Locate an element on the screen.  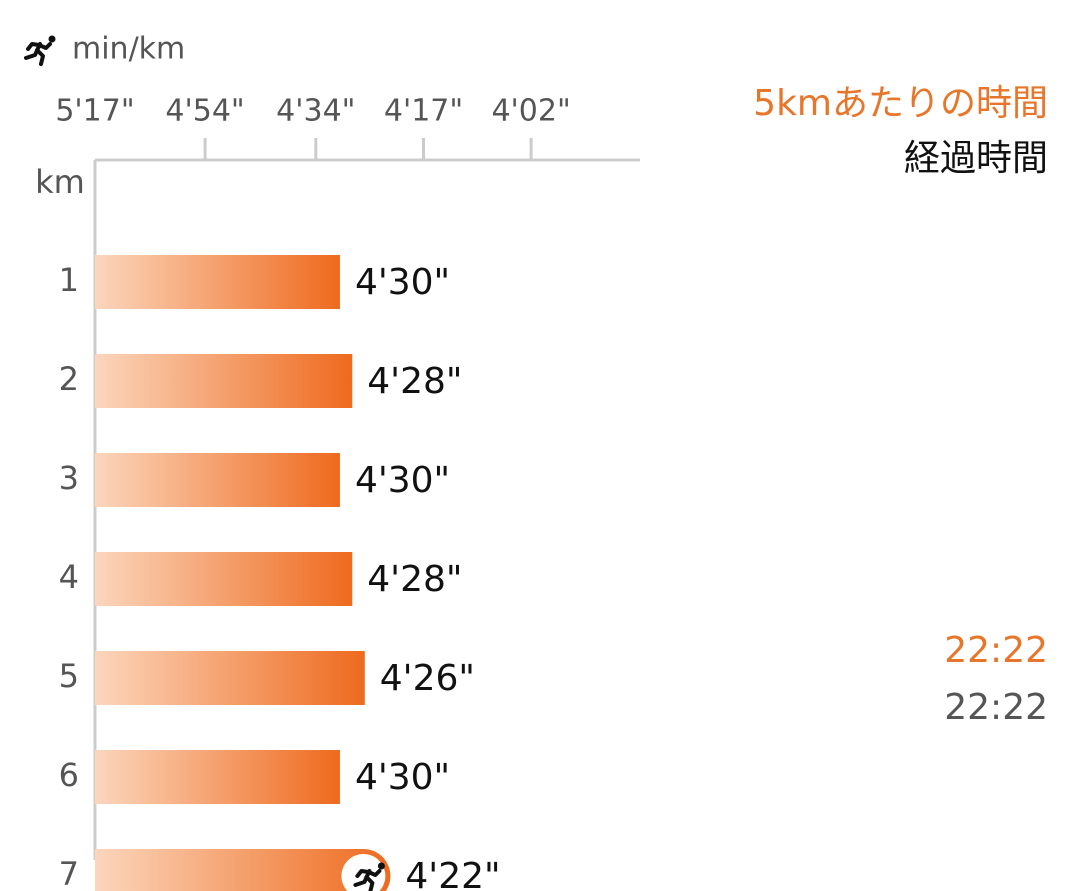
y-axis-label: km is located at coordinates (60, 182).